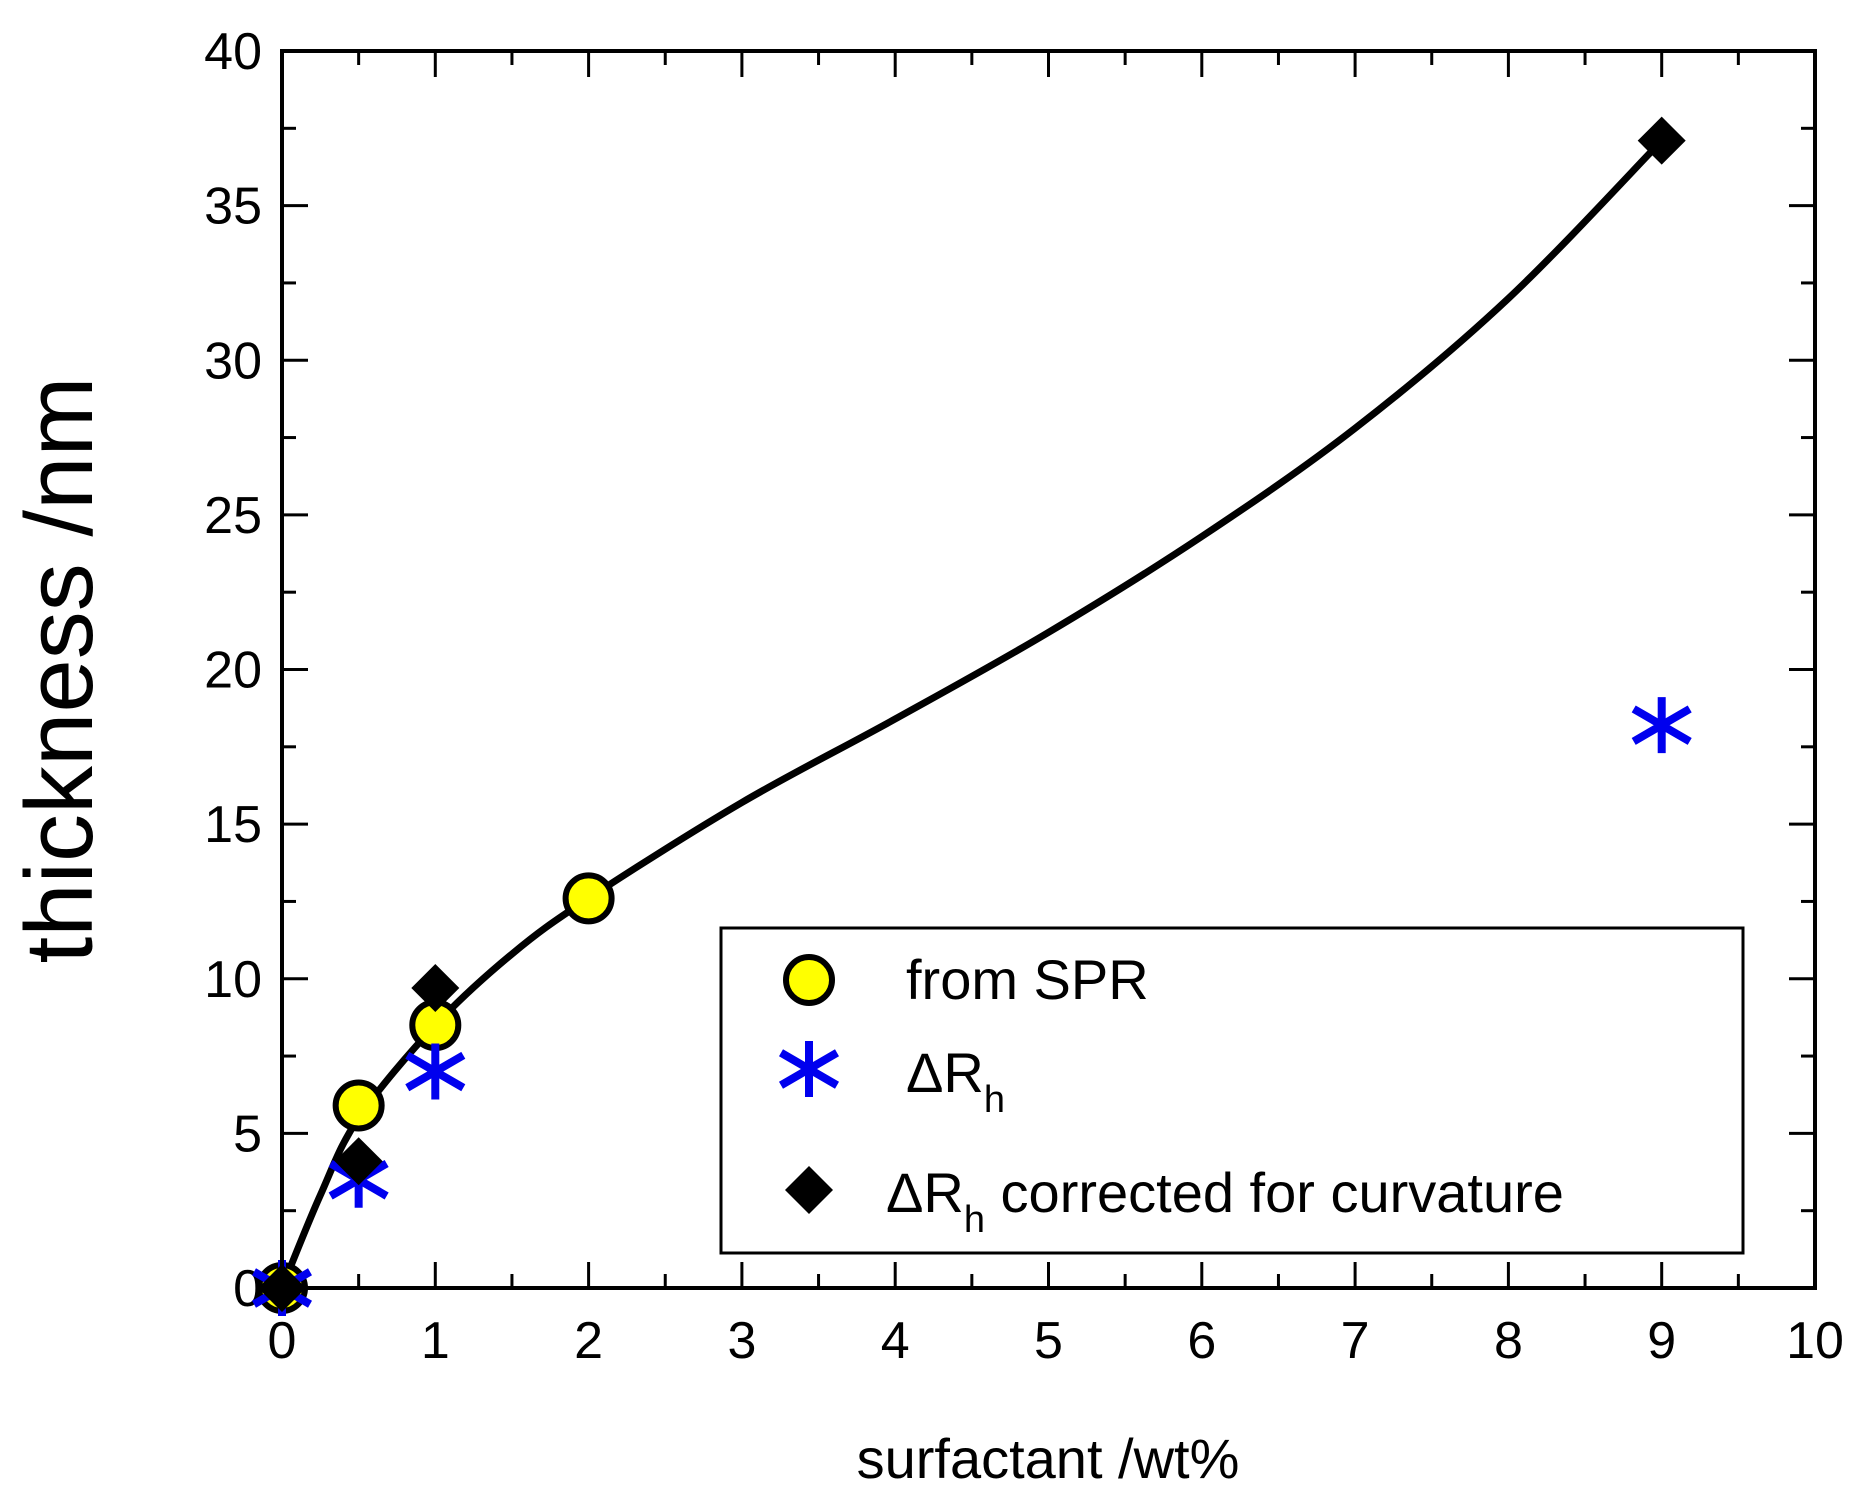 This screenshot has width=1859, height=1495. Describe the element at coordinates (955, 1081) in the screenshot. I see `legend-label: ΔRh` at that location.